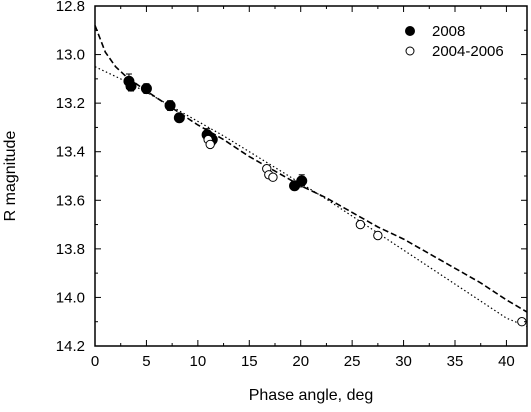  What do you see at coordinates (198, 361) in the screenshot?
I see `x-tick-label: 10` at bounding box center [198, 361].